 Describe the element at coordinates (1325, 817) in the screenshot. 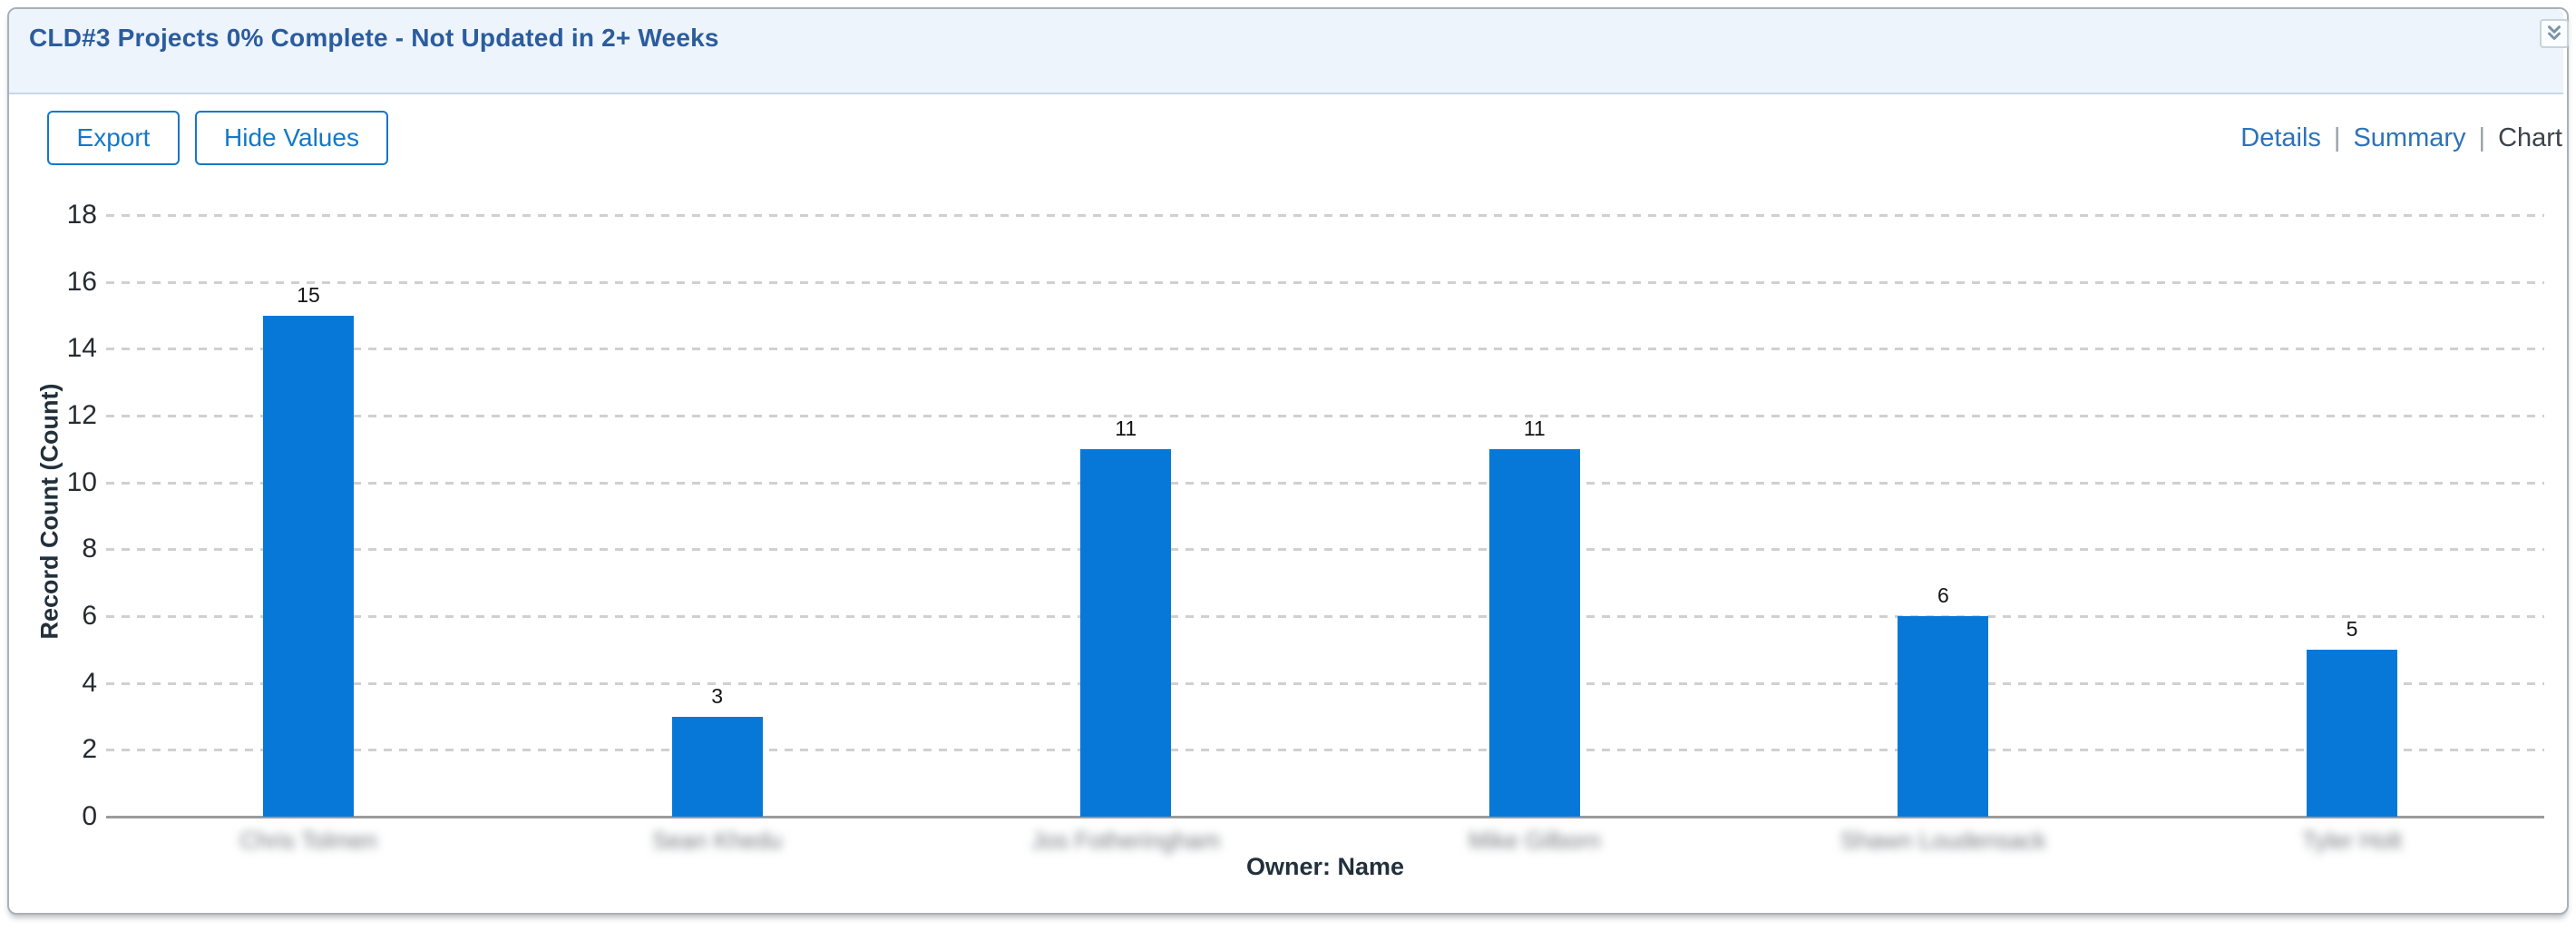

I see `x-axis-line` at that location.